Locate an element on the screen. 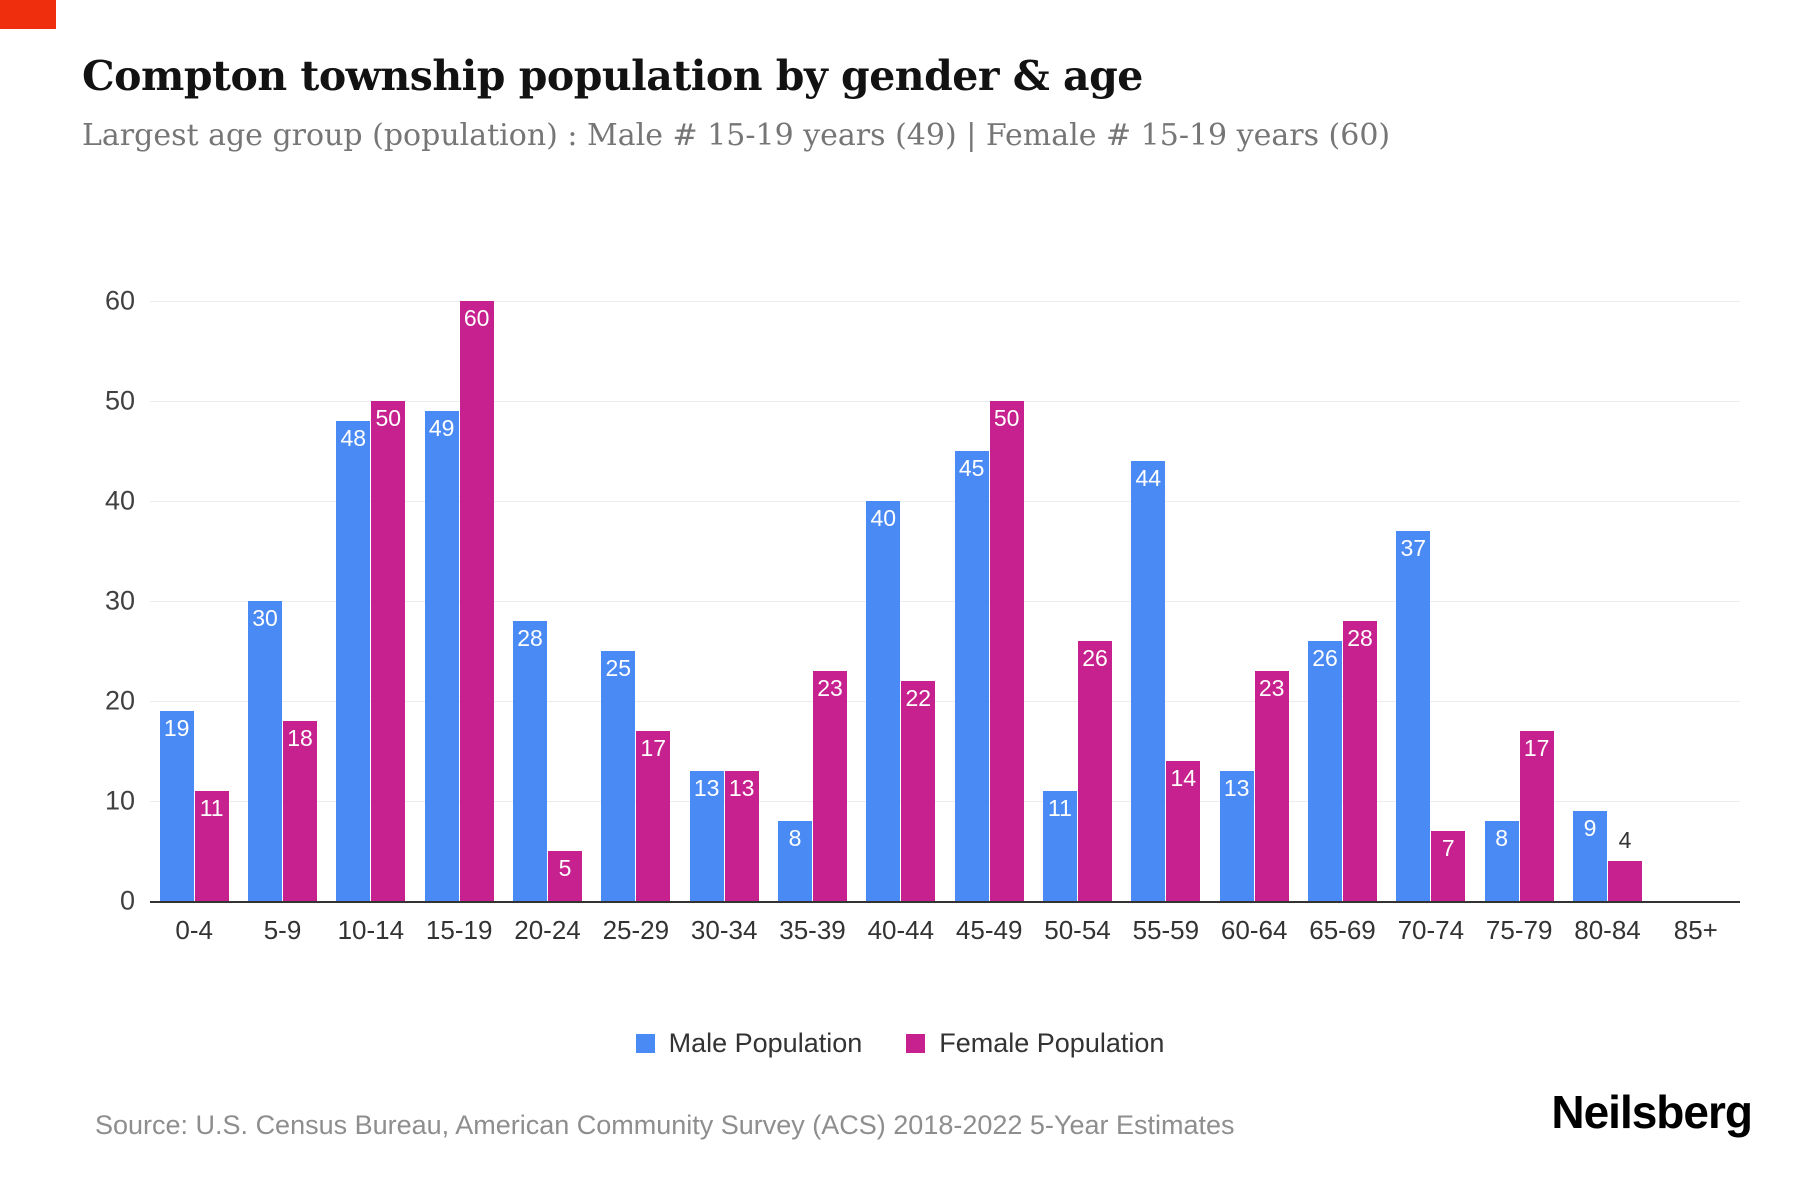 The image size is (1800, 1200). bar-male-75-79: 8 is located at coordinates (1501, 861).